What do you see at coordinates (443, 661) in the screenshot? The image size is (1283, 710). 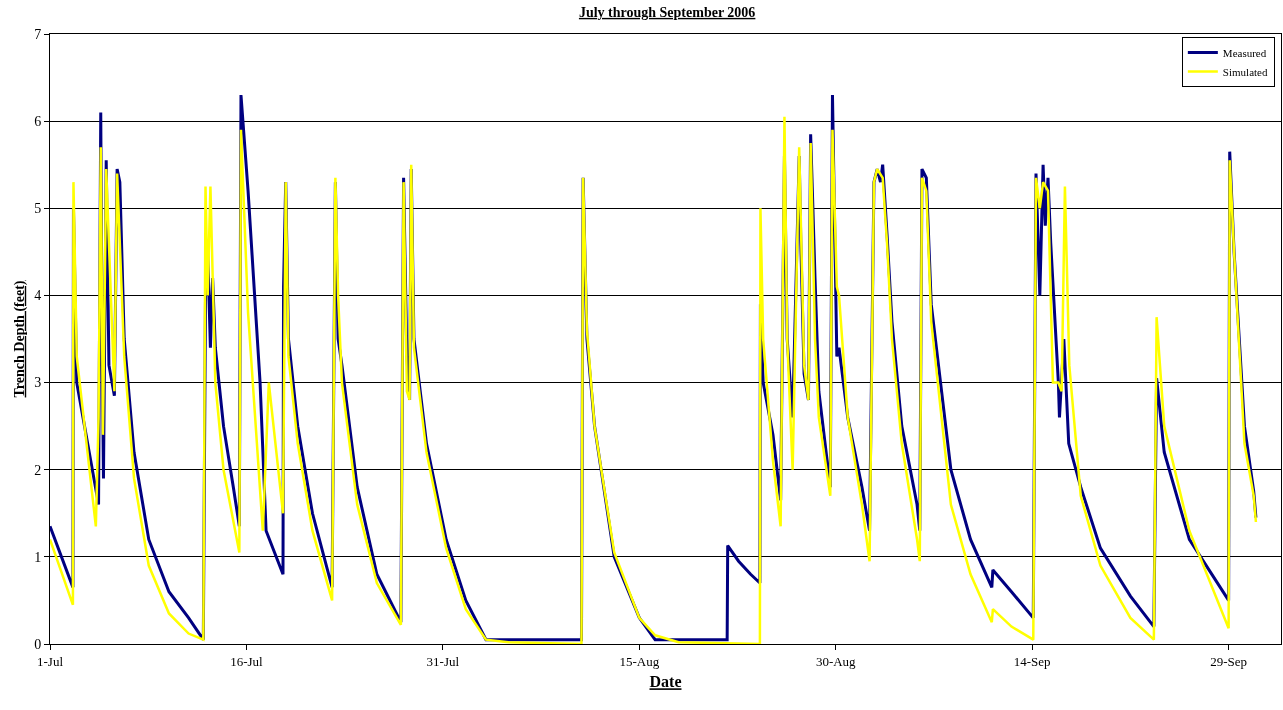 I see `x-tick-label: 31-Jul` at bounding box center [443, 661].